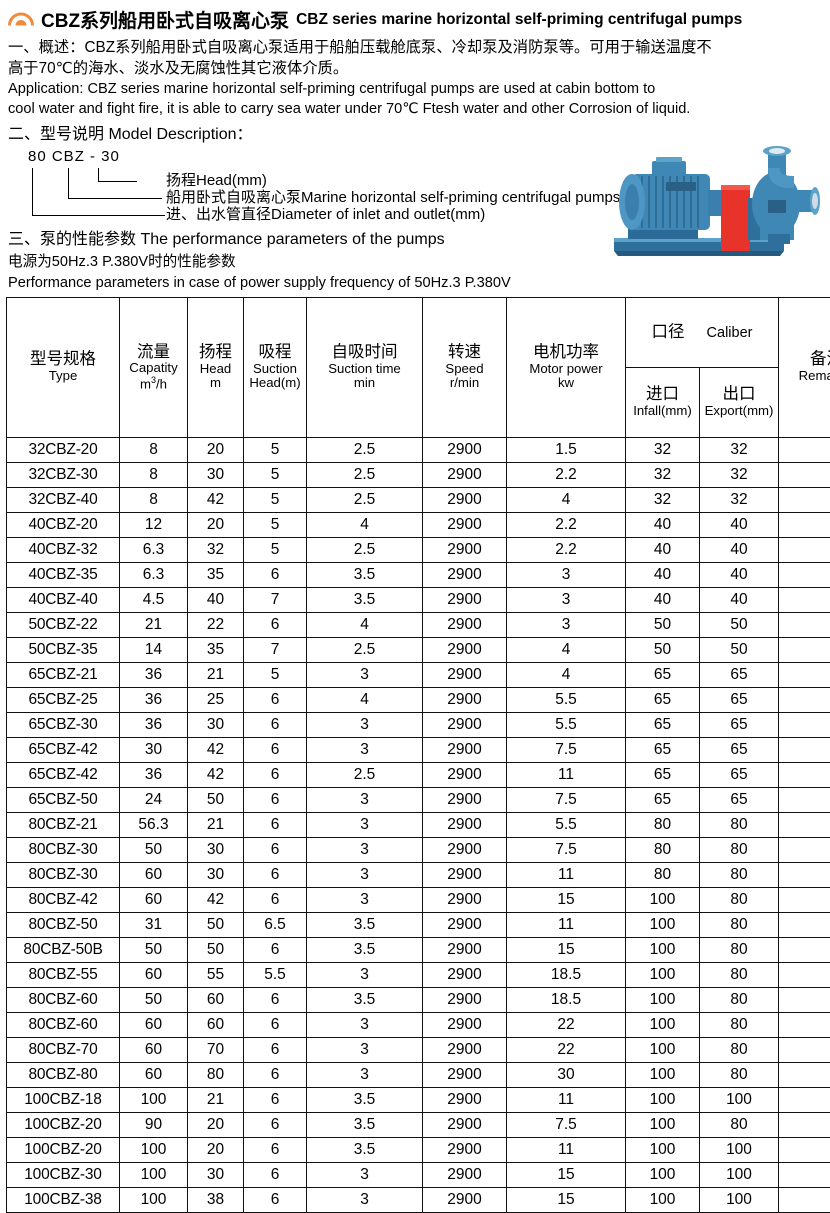 The image size is (830, 1213). I want to click on page-title-cn: CBZ系列船用卧式自吸离心泵, so click(165, 19).